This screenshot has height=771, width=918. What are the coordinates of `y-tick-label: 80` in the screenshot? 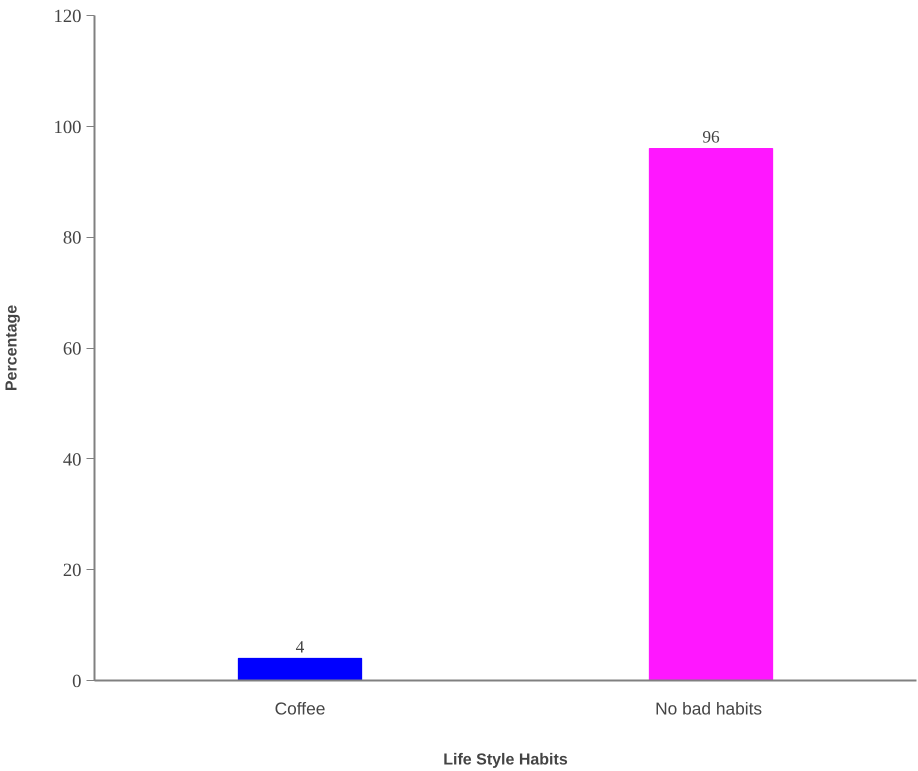 It's located at (72, 238).